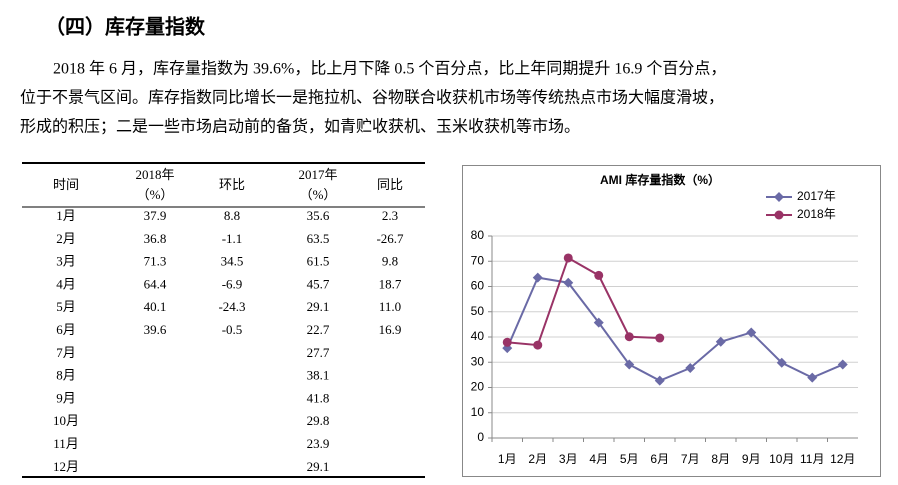 The height and width of the screenshot is (485, 898). What do you see at coordinates (66, 375) in the screenshot?
I see `table-cell: 8月` at bounding box center [66, 375].